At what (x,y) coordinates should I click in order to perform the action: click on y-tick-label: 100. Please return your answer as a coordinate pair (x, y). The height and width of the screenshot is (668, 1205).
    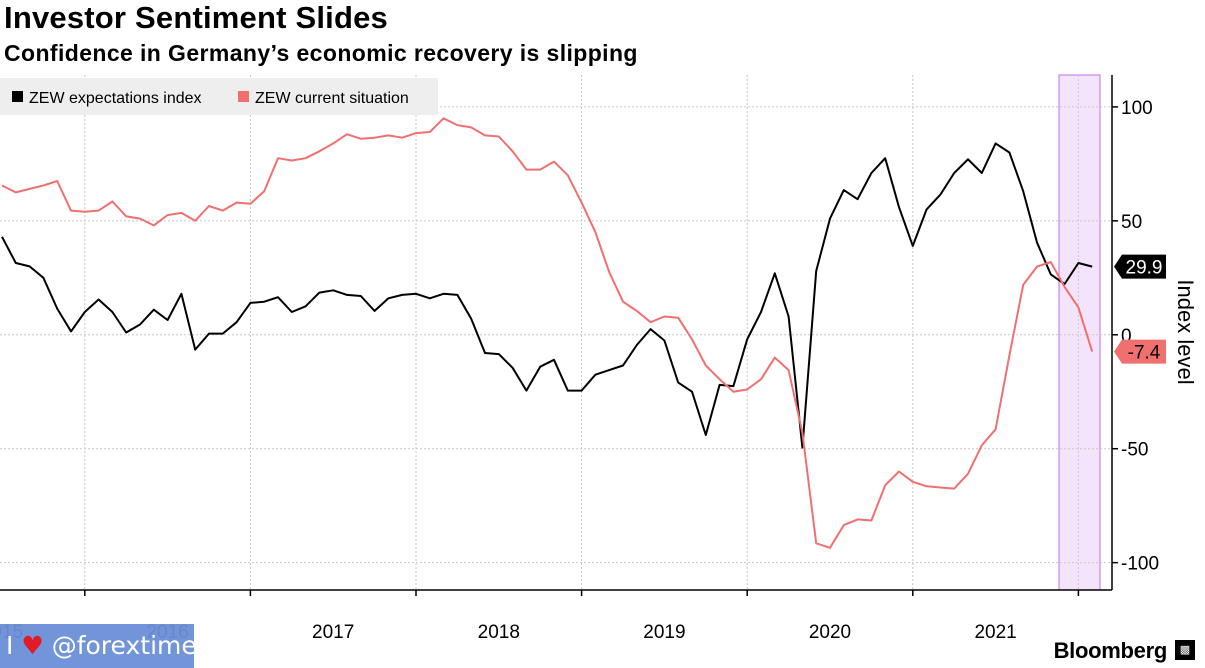
    Looking at the image, I should click on (1137, 108).